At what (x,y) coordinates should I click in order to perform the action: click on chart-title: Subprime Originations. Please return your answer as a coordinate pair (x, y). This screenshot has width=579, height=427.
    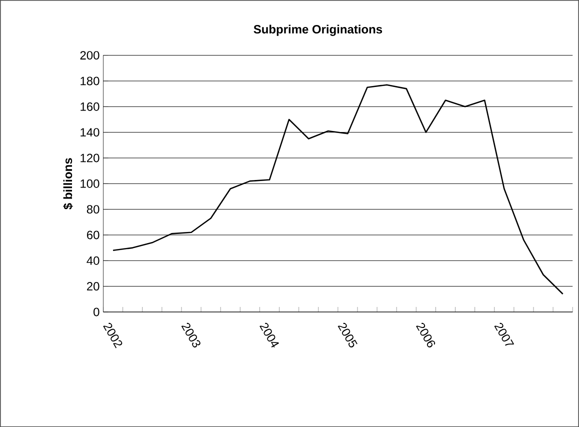
    Looking at the image, I should click on (318, 30).